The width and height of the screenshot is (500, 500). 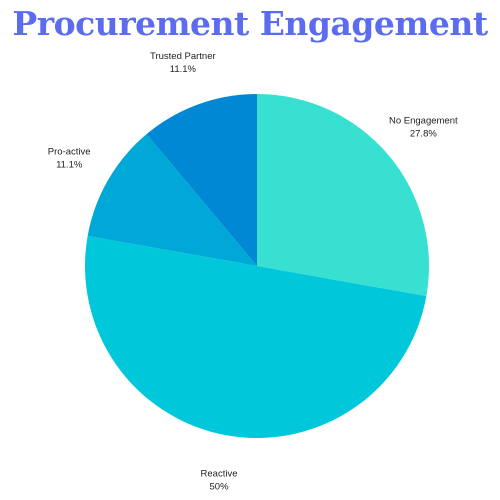 I want to click on slice-label-pro-active: Pro-active 11.1%, so click(x=69, y=158).